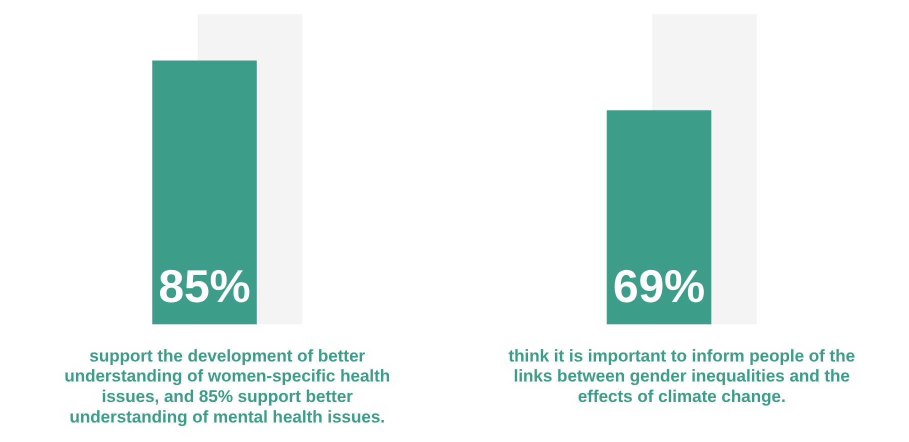 Image resolution: width=909 pixels, height=442 pixels. What do you see at coordinates (682, 376) in the screenshot?
I see `x-tick-label: think it is important to inform people of the links between gender inequalities and the effects of climate change.` at bounding box center [682, 376].